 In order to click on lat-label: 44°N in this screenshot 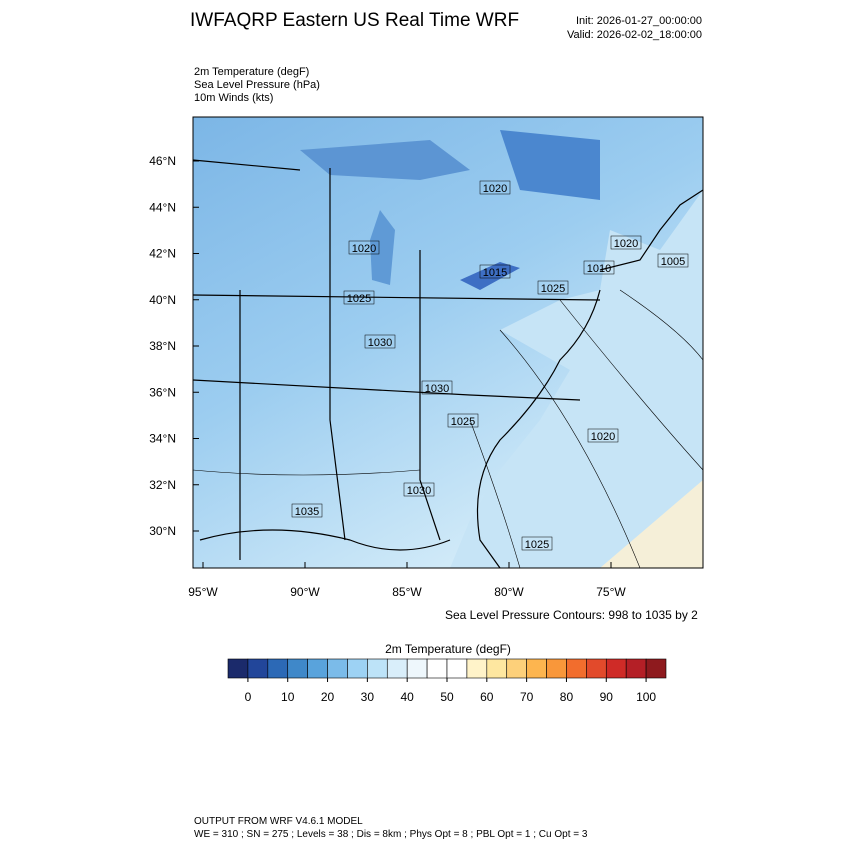, I will do `click(162, 207)`.